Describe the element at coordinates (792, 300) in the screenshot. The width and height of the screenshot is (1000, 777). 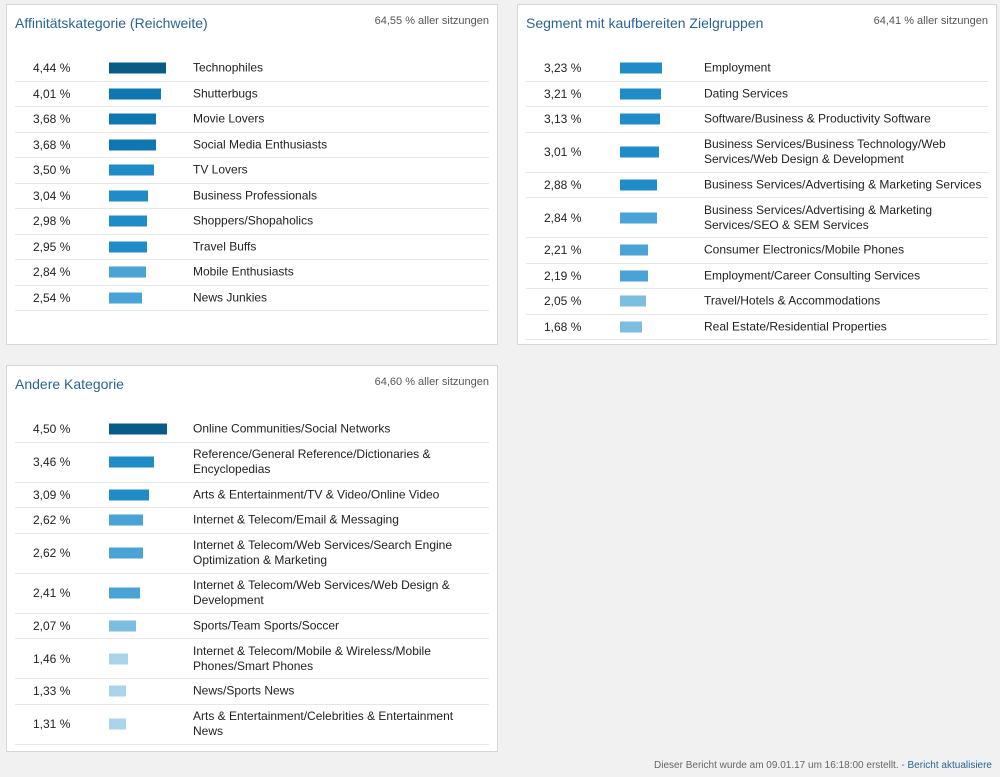
I see `row-label: Travel/Hotels & Accommodations` at that location.